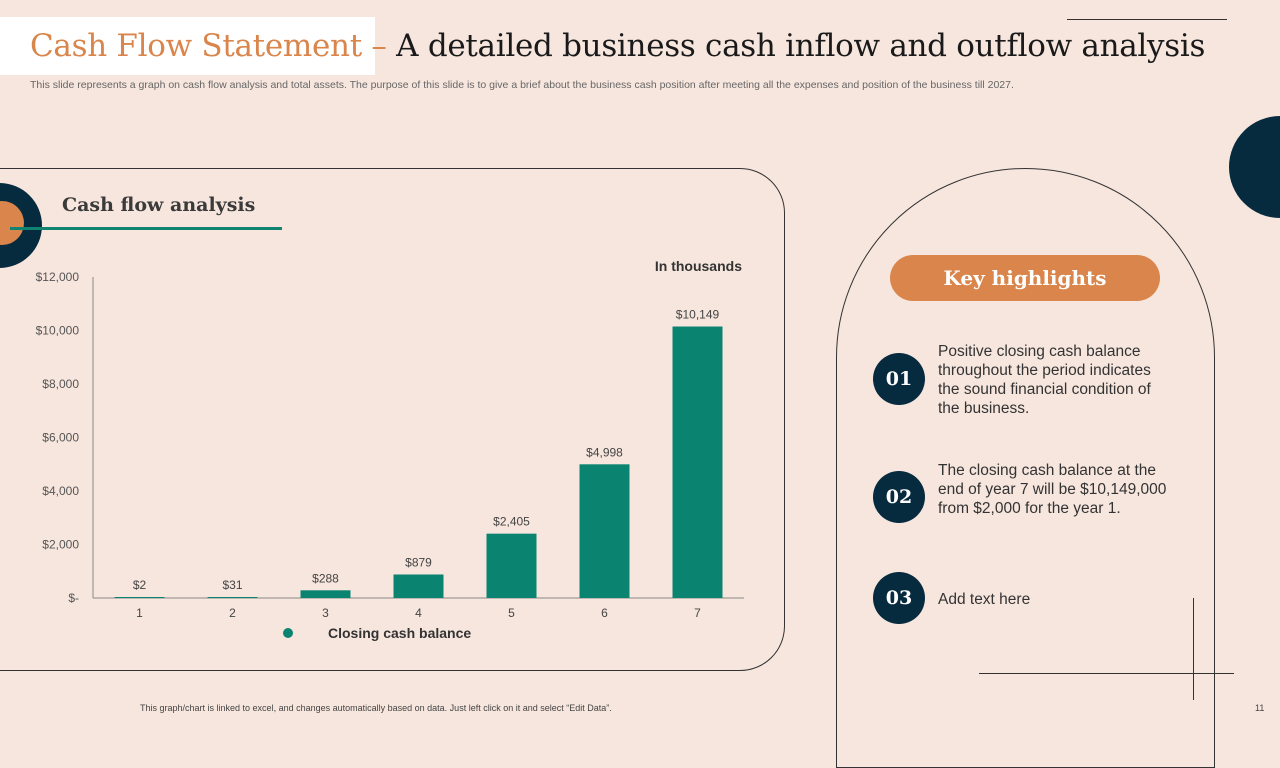 The image size is (1280, 768). What do you see at coordinates (58, 331) in the screenshot?
I see `y-tick-label: $10,000` at bounding box center [58, 331].